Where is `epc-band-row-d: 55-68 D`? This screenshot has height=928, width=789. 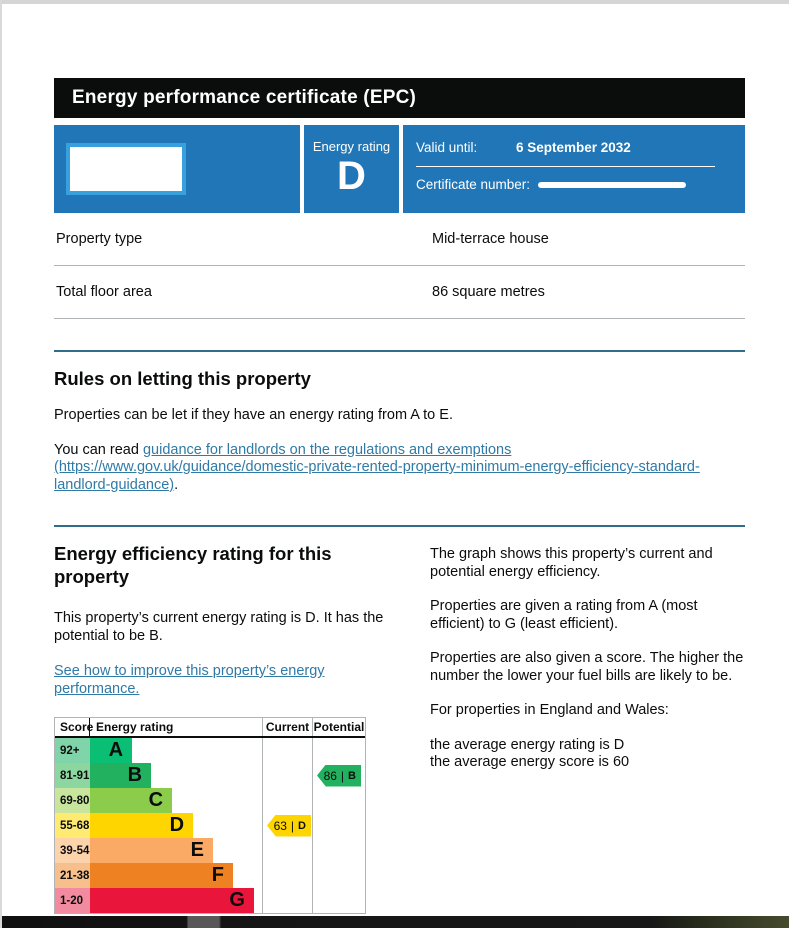 epc-band-row-d: 55-68 D is located at coordinates (210, 825).